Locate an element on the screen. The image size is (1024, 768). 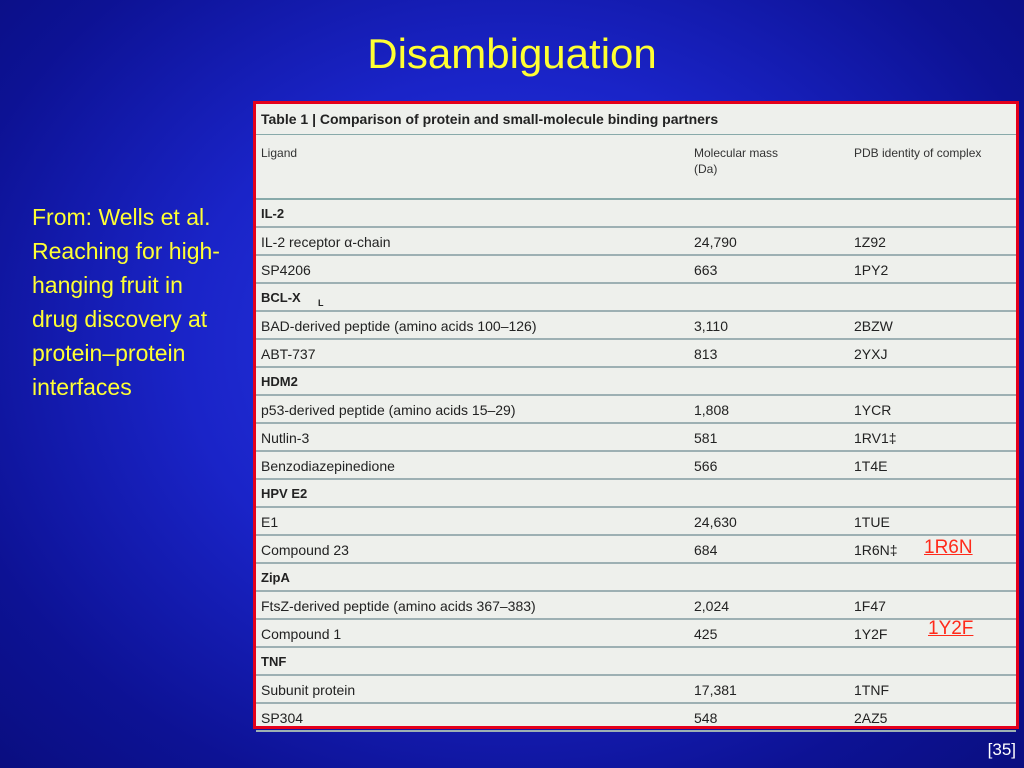
table-row: E1 24,630 1TUE is located at coordinates (636, 522).